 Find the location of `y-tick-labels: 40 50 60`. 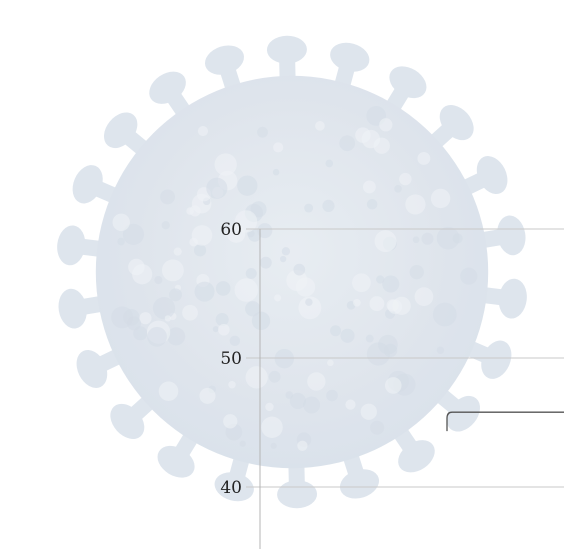

y-tick-labels: 40 50 60 is located at coordinates (231, 359).